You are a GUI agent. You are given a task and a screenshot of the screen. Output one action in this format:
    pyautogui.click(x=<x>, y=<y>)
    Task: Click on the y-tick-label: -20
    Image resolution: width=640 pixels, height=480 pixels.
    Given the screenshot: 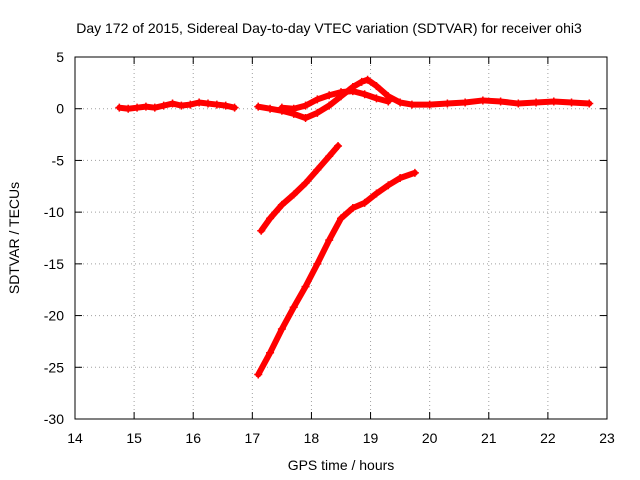 What is the action you would take?
    pyautogui.click(x=54, y=316)
    